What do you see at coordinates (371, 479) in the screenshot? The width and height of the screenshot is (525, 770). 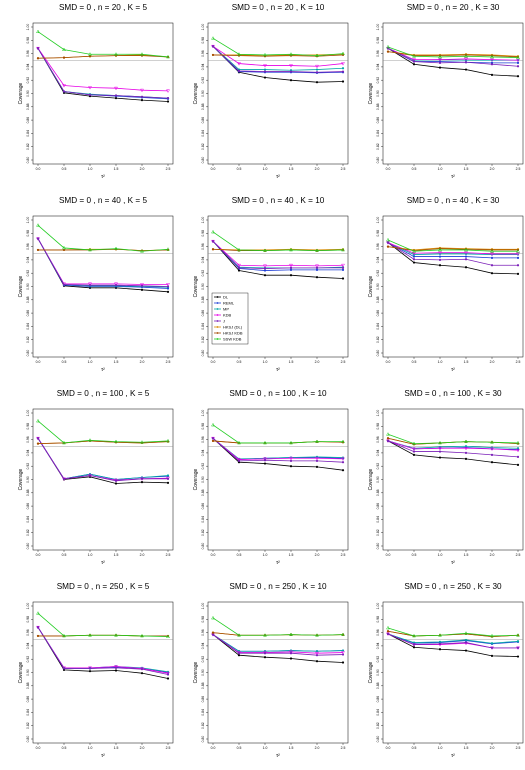 I see `y-axis-label: Coverage` at bounding box center [371, 479].